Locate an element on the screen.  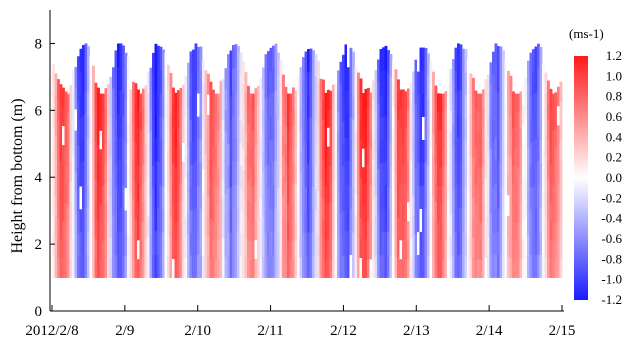
colorbar-tick-label: 0.4 is located at coordinates (614, 136).